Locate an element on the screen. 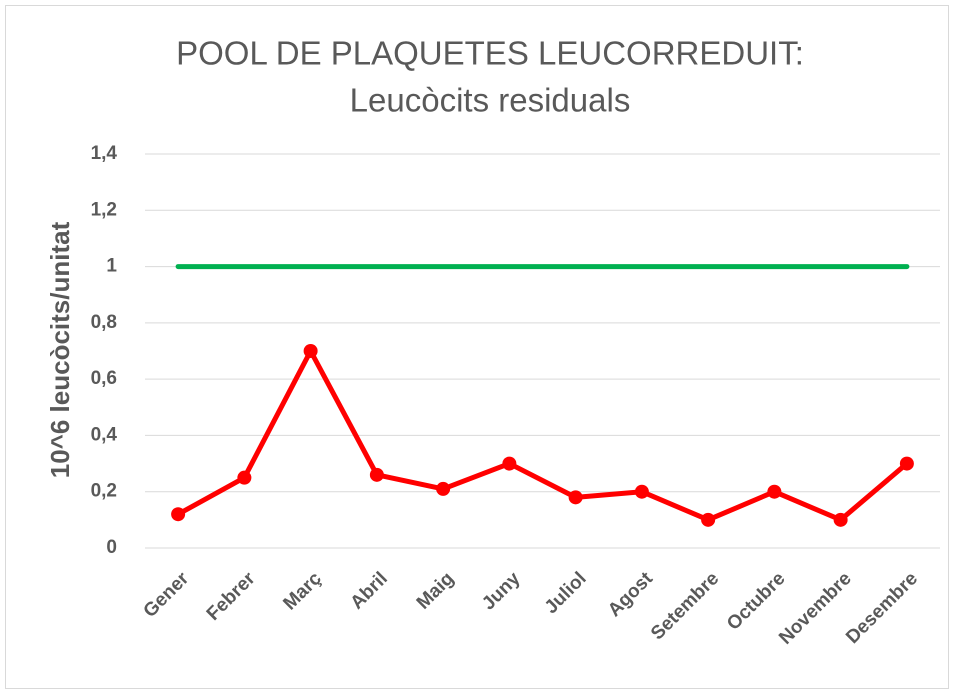 Image resolution: width=955 pixels, height=695 pixels. y-axis-label: 10^6 leucòcits/unitat is located at coordinates (60, 349).